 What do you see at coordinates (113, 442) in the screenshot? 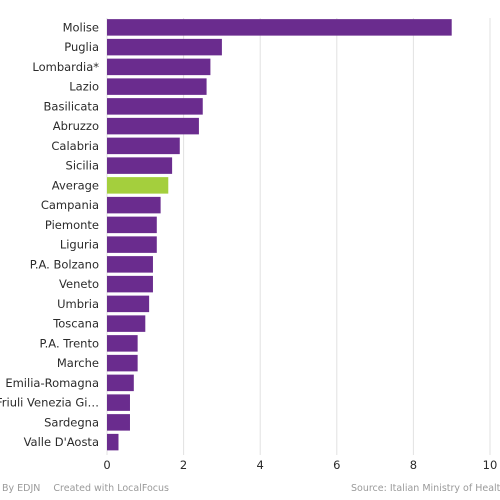
I see `bar-valle-d-aosta` at bounding box center [113, 442].